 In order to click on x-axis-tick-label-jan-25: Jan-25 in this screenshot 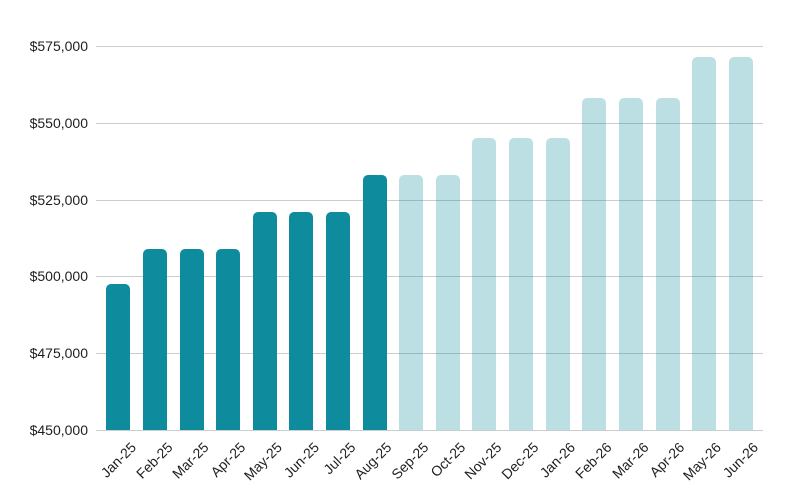, I will do `click(118, 460)`.